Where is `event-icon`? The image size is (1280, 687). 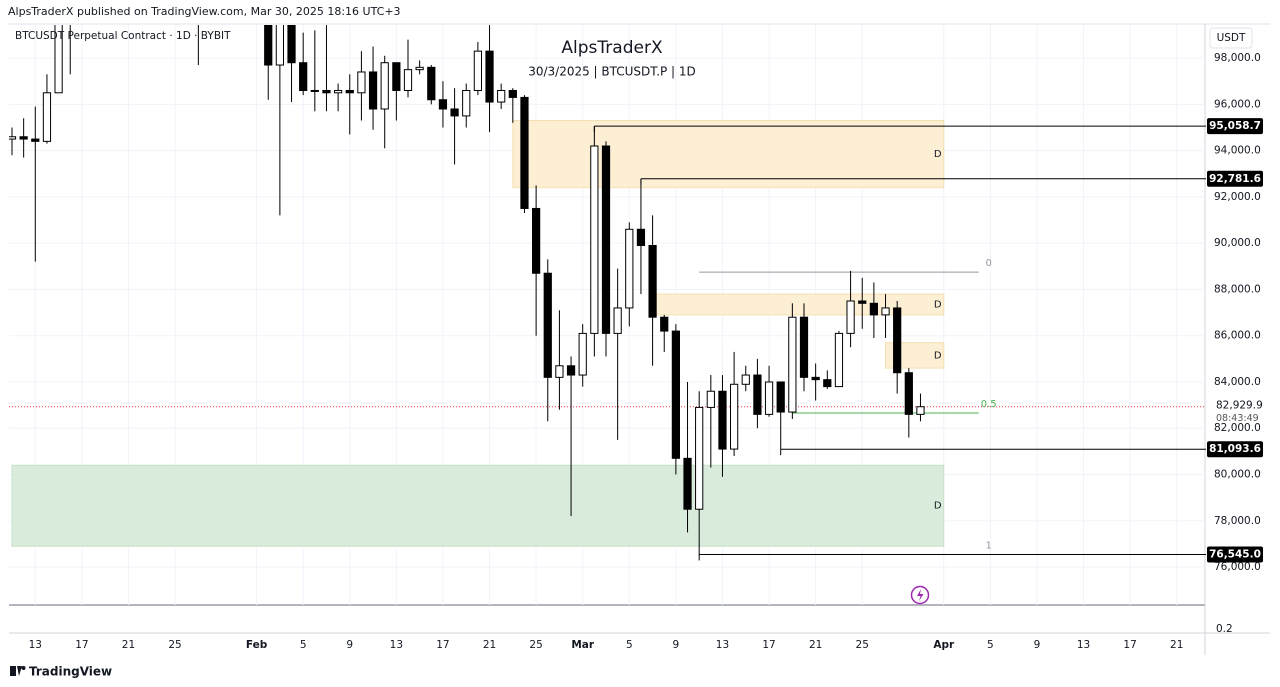
event-icon is located at coordinates (920, 595).